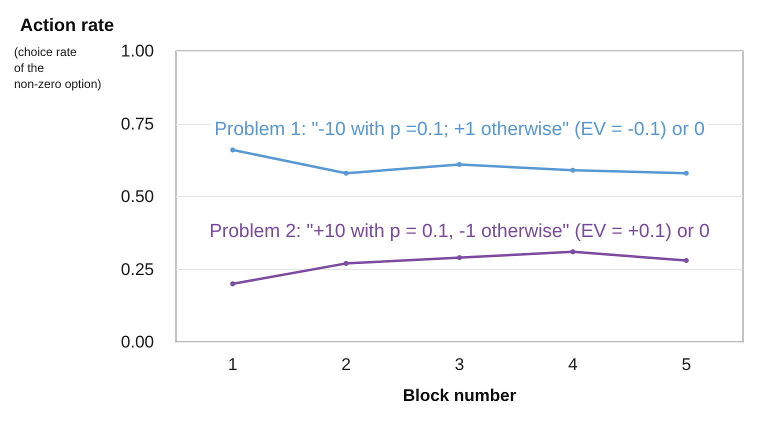  I want to click on x-axis-title: Block number, so click(459, 395).